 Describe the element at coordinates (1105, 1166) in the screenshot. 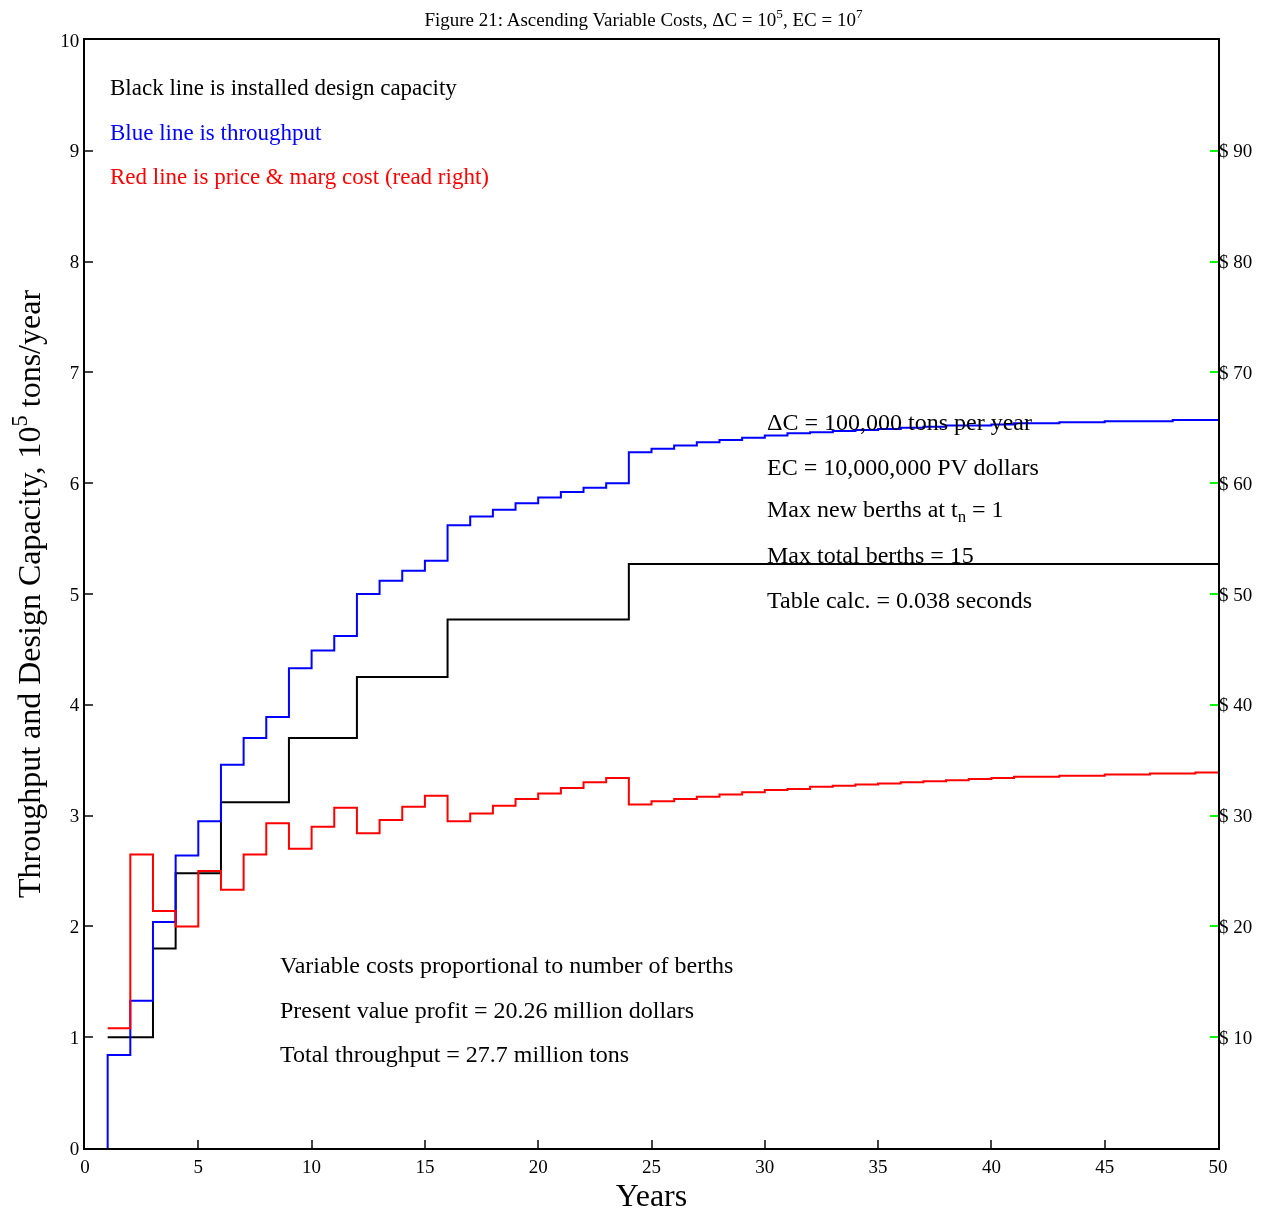

I see `x-tick-label: 45` at that location.